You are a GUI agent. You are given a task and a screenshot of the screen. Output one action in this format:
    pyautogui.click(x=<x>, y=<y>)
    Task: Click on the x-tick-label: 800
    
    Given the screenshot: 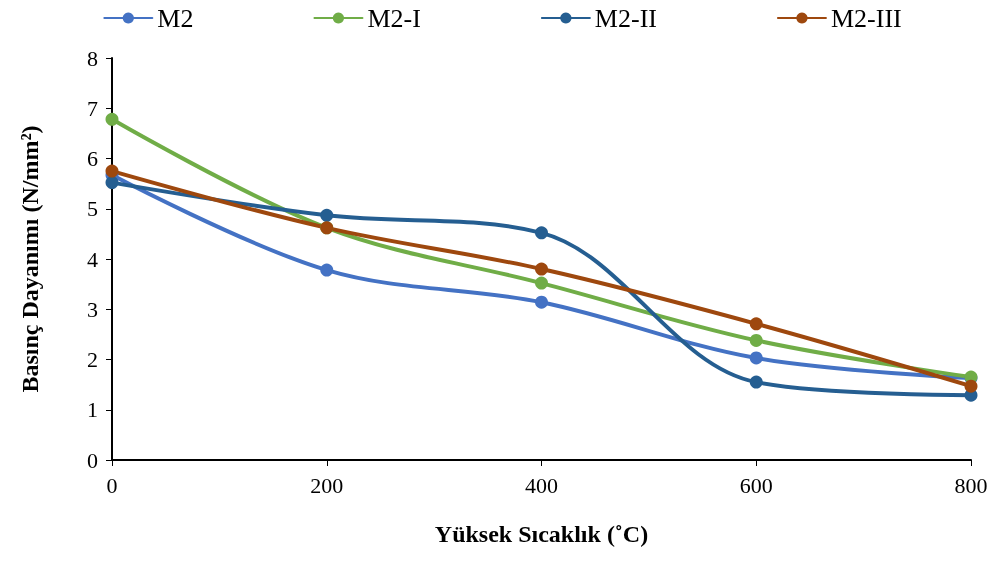 What is the action you would take?
    pyautogui.click(x=971, y=485)
    